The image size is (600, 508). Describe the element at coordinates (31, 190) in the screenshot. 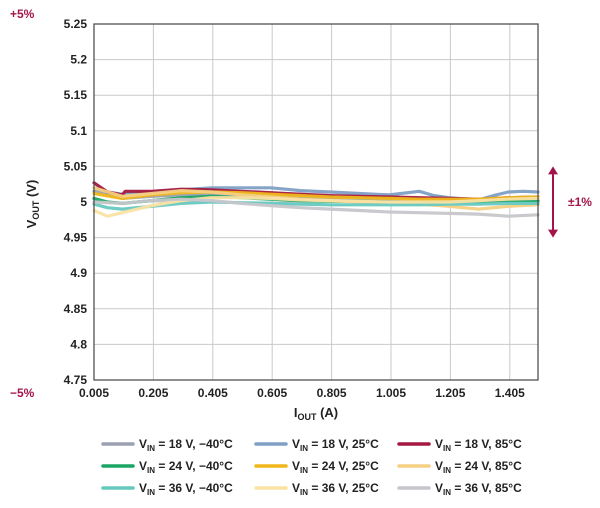

I see `y-axis-label-unit: (V)` at that location.